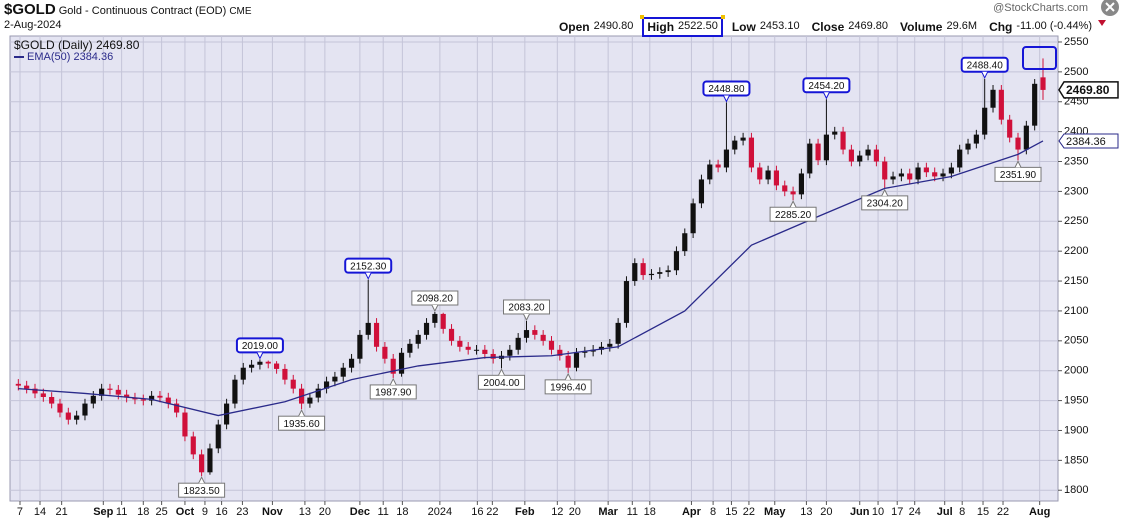 This screenshot has height=521, width=1121. Describe the element at coordinates (1110, 7) in the screenshot. I see `close-icon` at that location.